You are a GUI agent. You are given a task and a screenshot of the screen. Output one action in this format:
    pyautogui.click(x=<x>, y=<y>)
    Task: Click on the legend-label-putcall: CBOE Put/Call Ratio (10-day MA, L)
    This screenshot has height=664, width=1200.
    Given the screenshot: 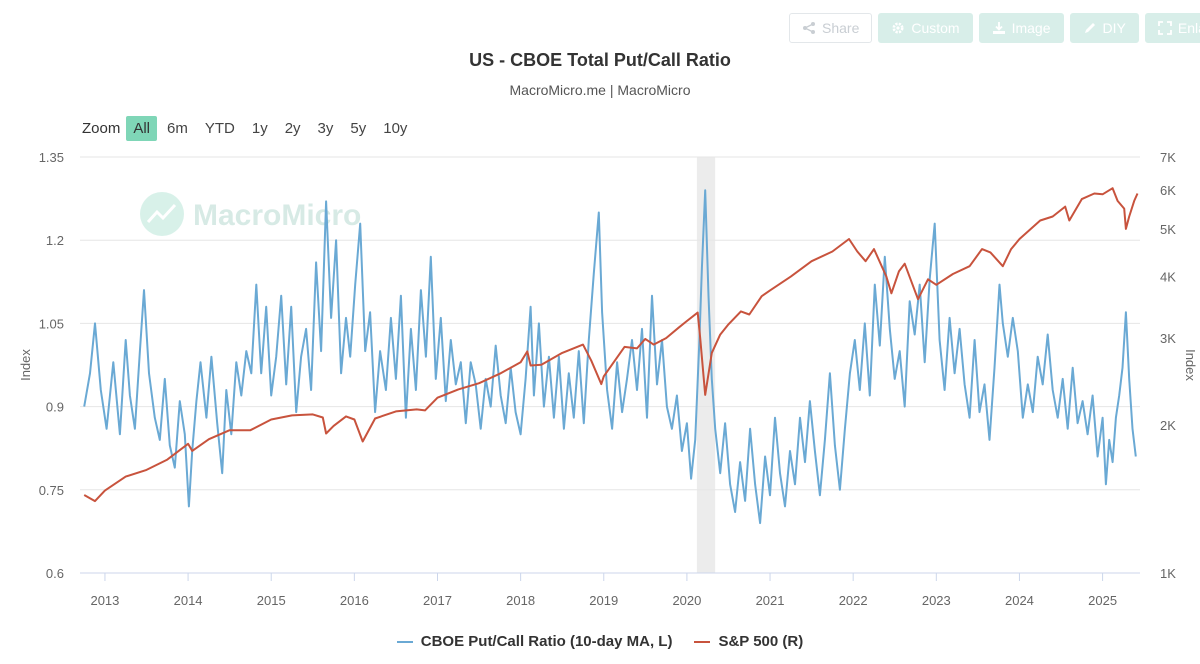 What is the action you would take?
    pyautogui.click(x=546, y=641)
    